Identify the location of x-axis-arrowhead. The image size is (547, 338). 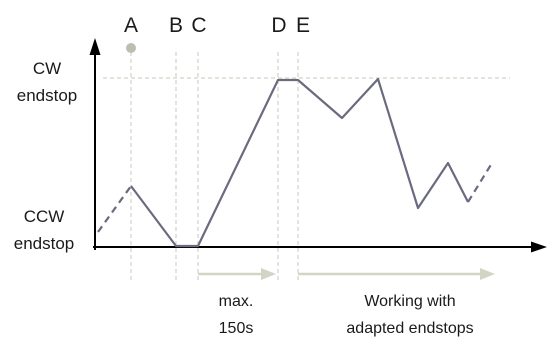
(539, 247).